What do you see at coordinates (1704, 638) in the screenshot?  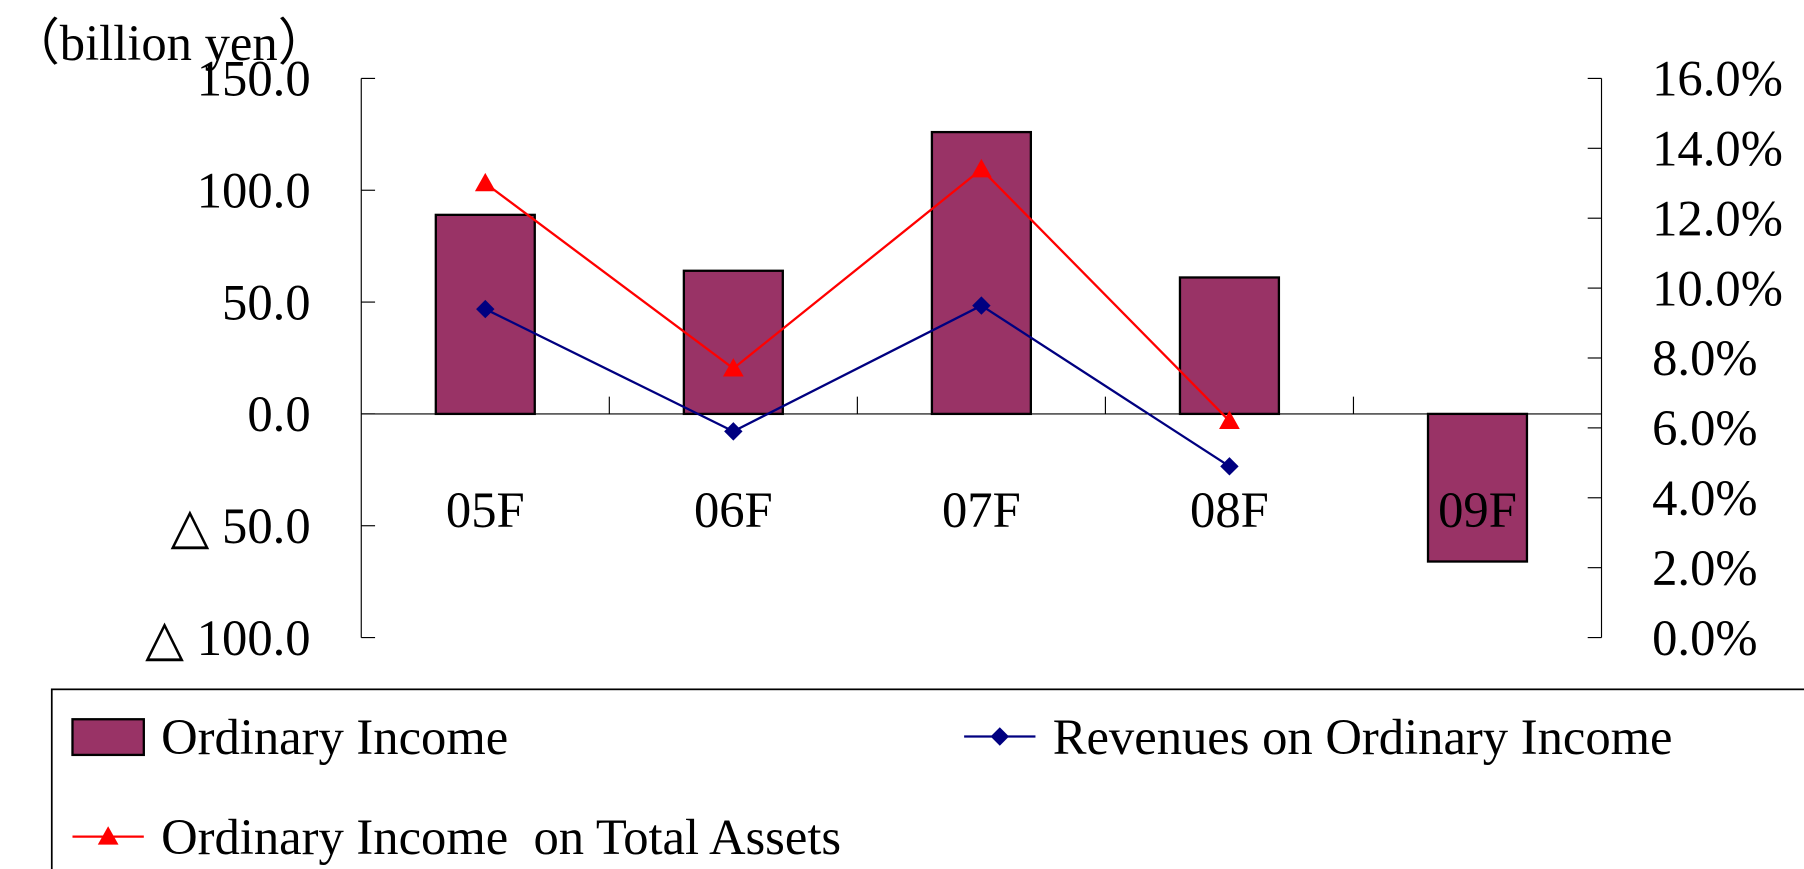 I see `y2-tick-label: 0.0%` at bounding box center [1704, 638].